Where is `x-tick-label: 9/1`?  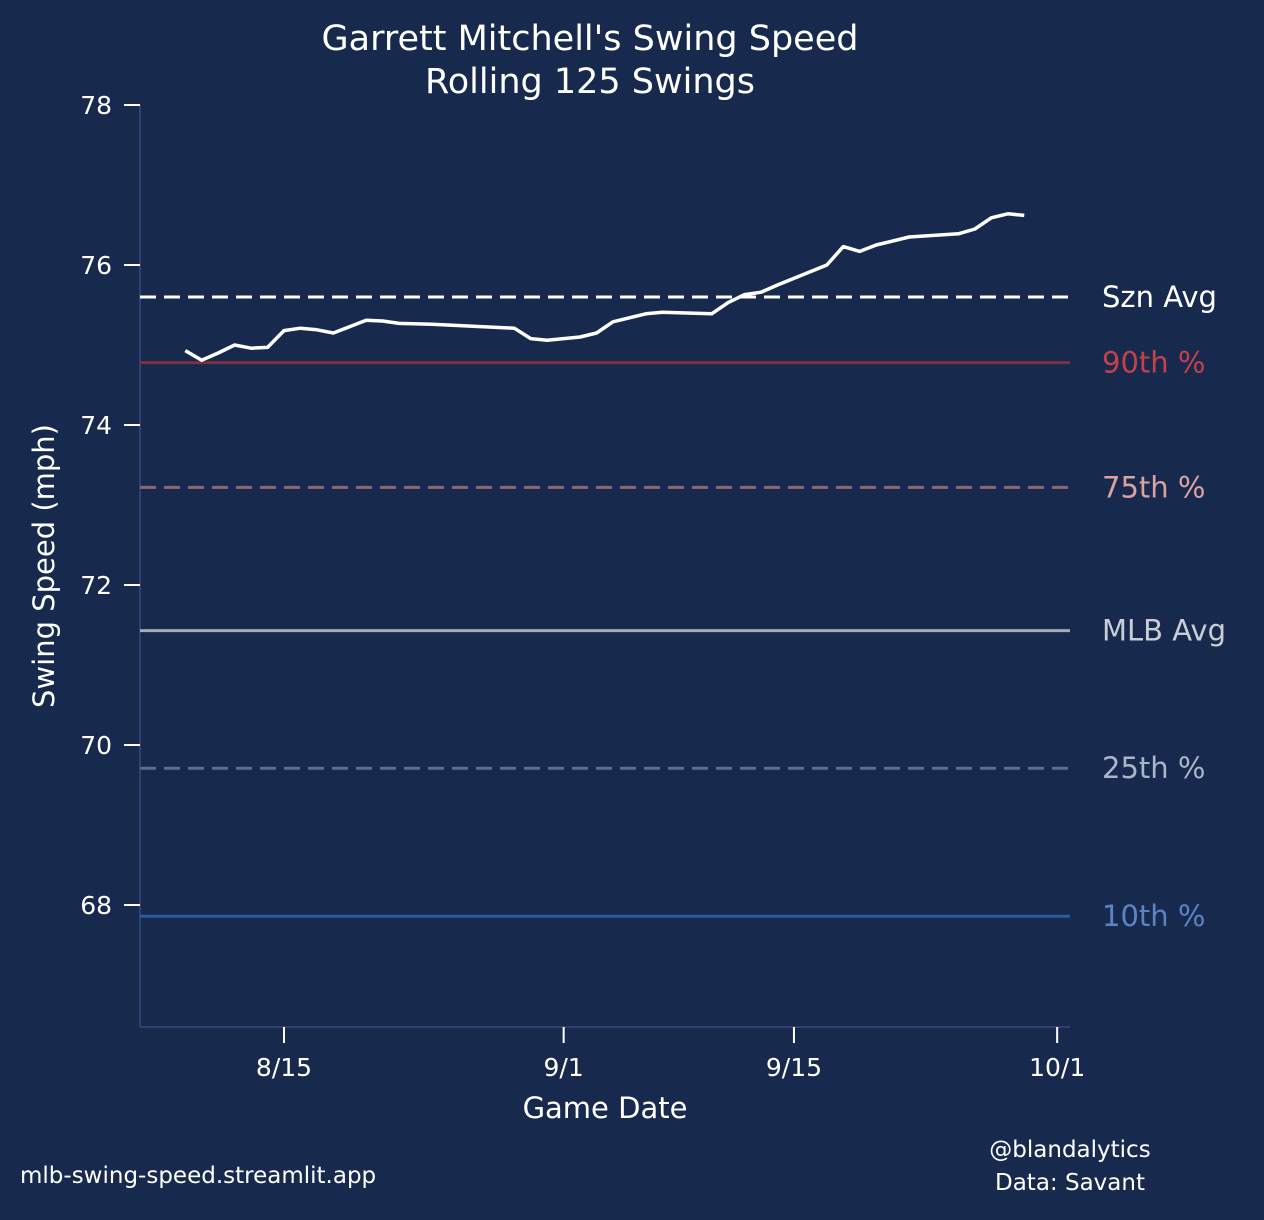
x-tick-label: 9/1 is located at coordinates (564, 1067).